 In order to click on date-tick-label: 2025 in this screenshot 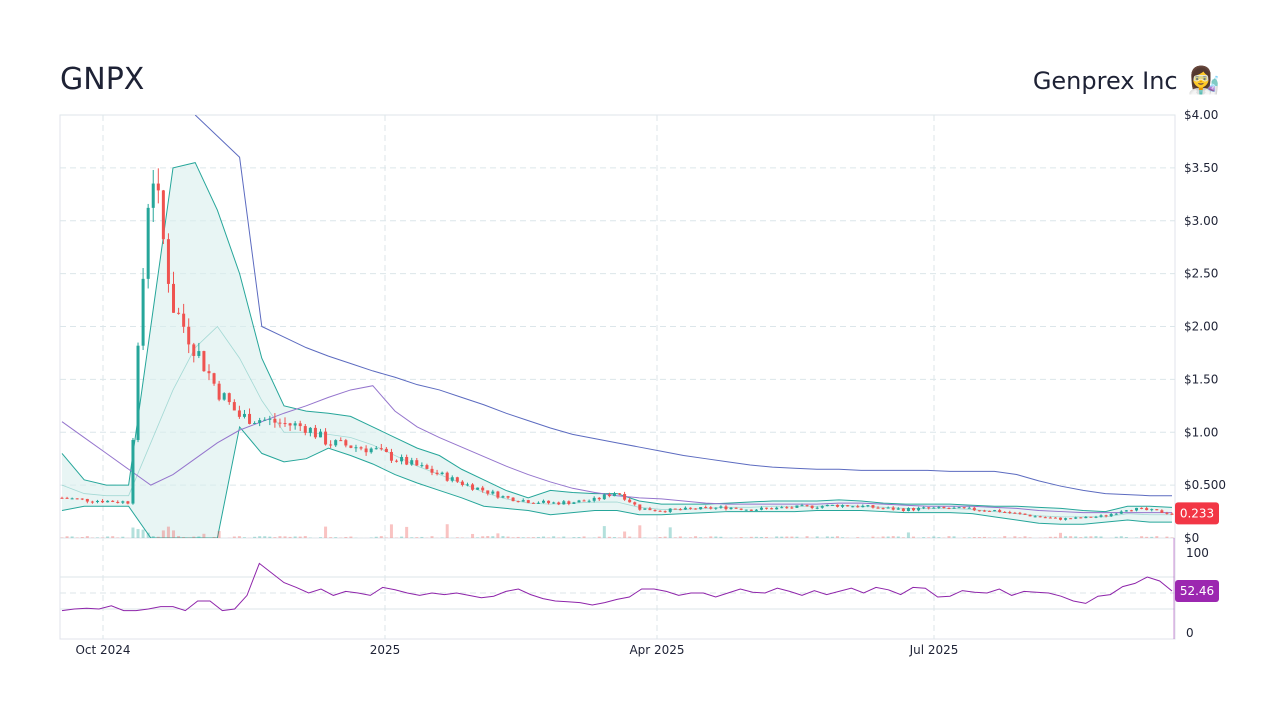, I will do `click(385, 650)`.